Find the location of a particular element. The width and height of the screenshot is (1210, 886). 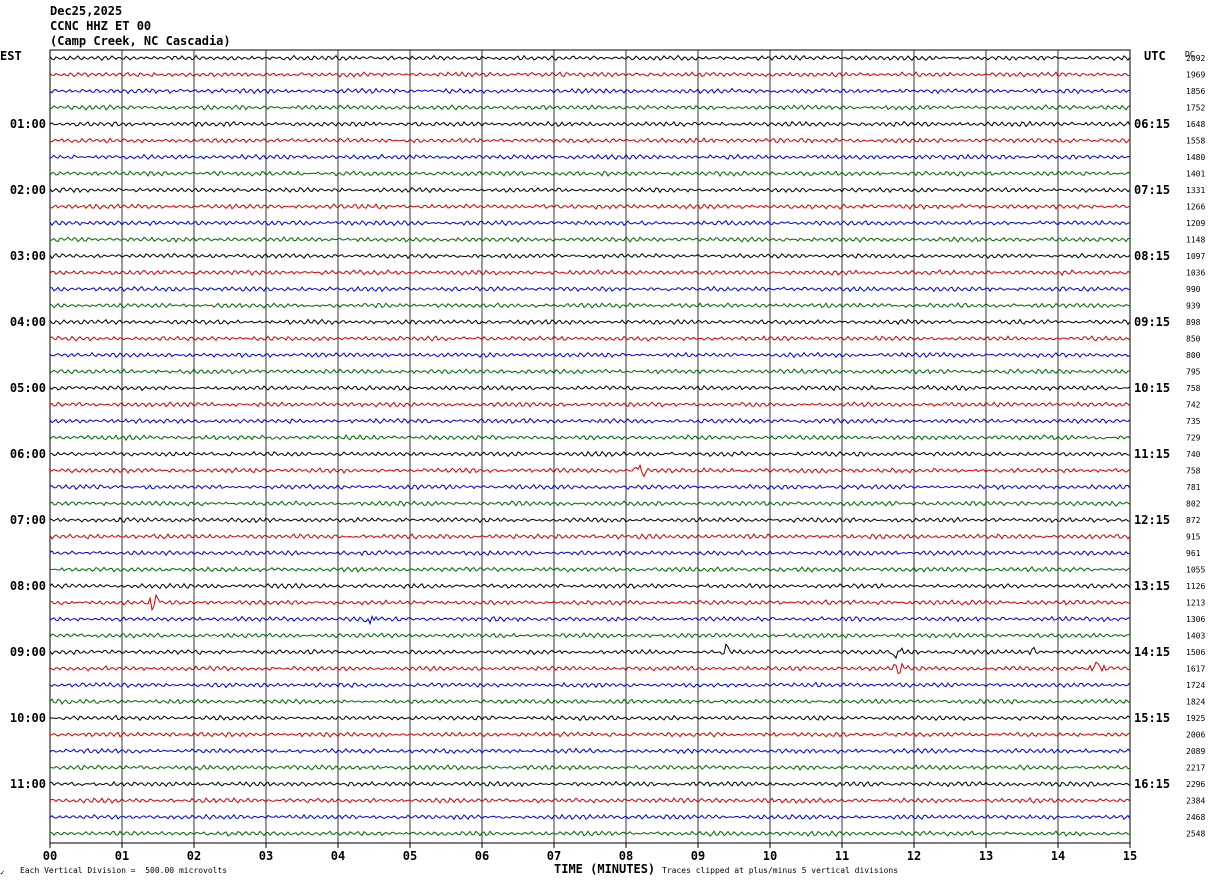

dc-offset-label: 2384 is located at coordinates (1195, 801).